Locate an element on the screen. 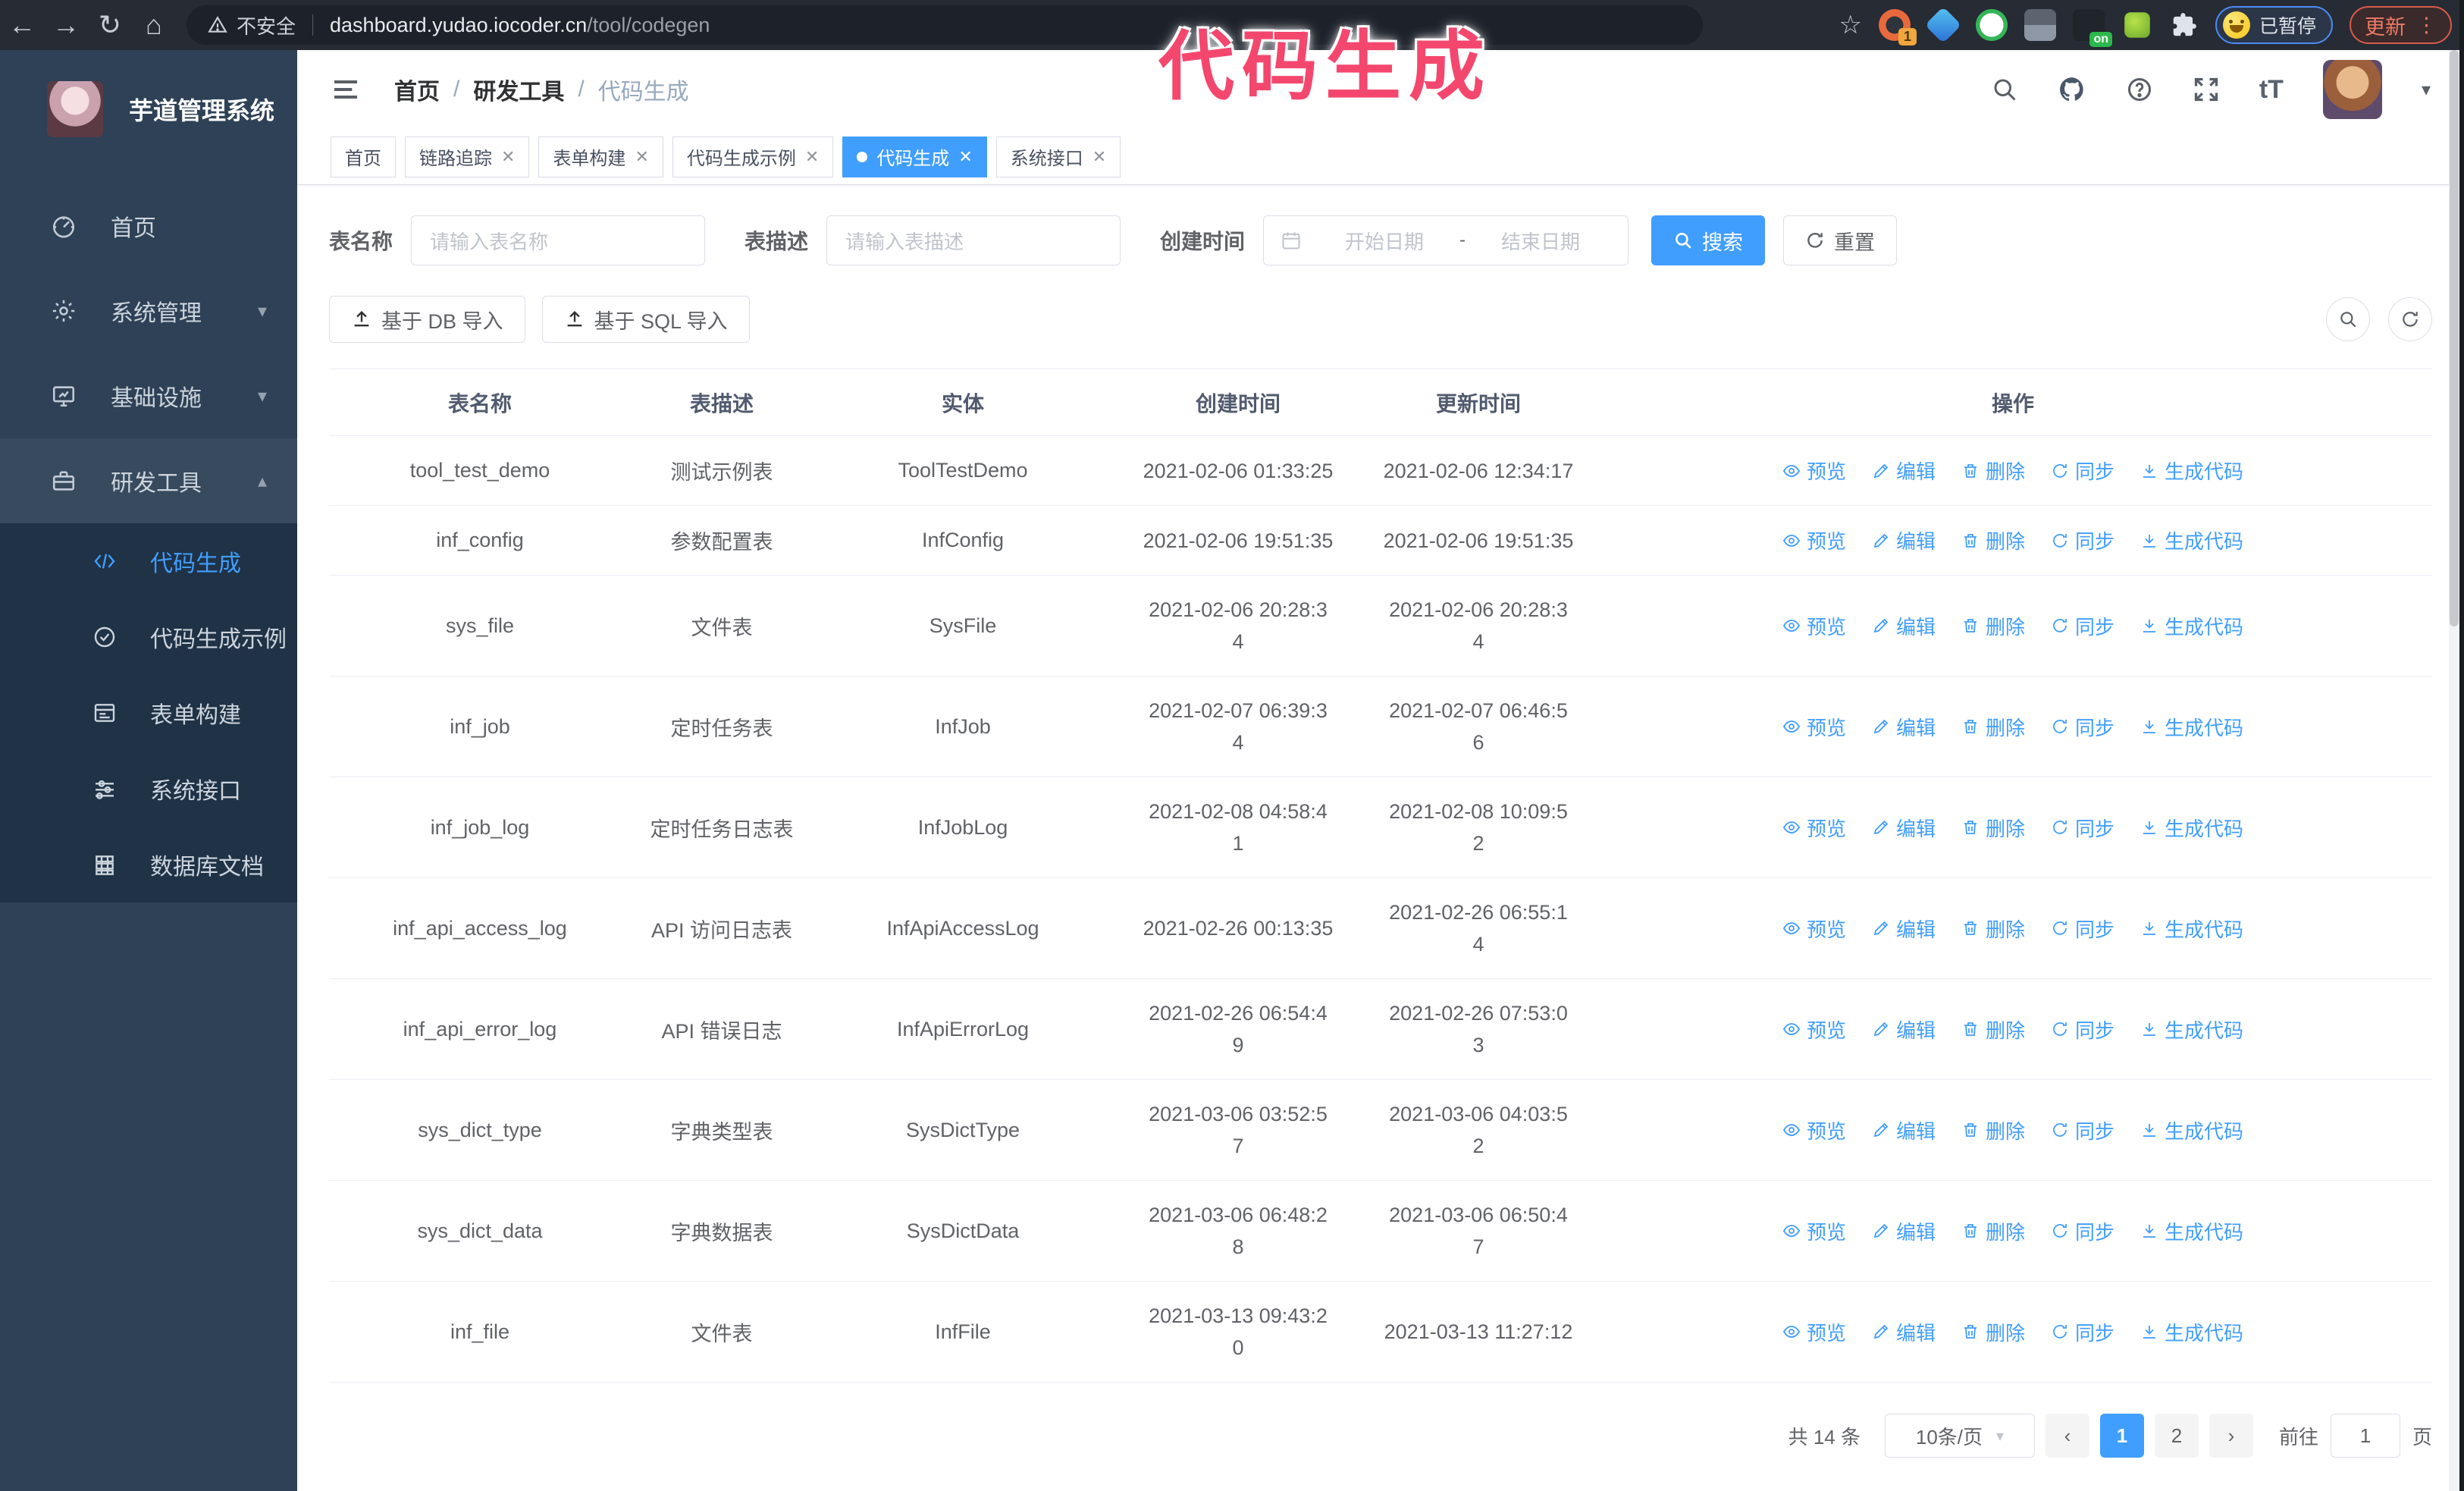  scrollbar-thumb is located at coordinates (2454, 338).